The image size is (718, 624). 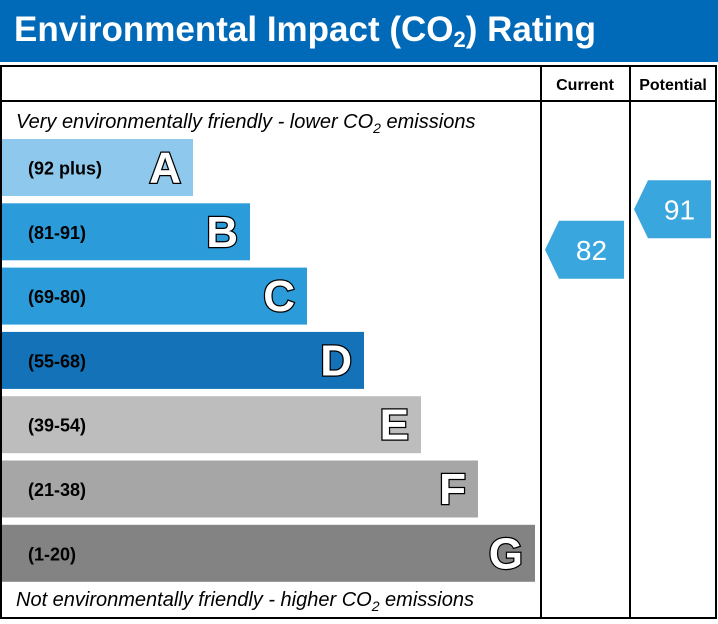 What do you see at coordinates (165, 168) in the screenshot?
I see `band-letter: A` at bounding box center [165, 168].